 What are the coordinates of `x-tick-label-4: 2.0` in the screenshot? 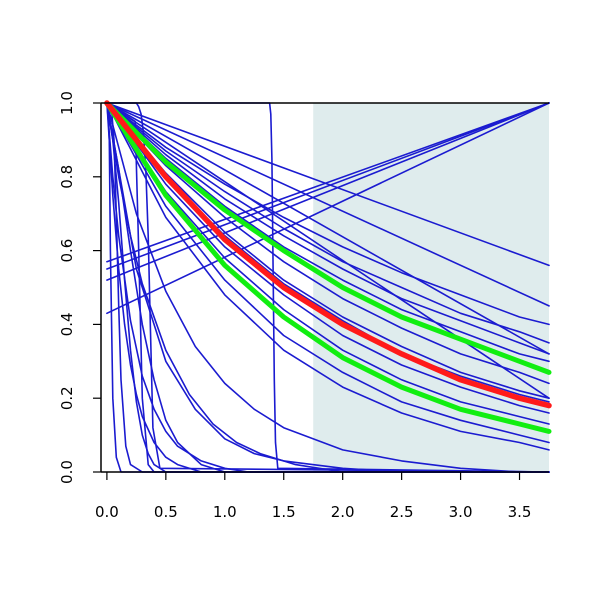 It's located at (343, 512).